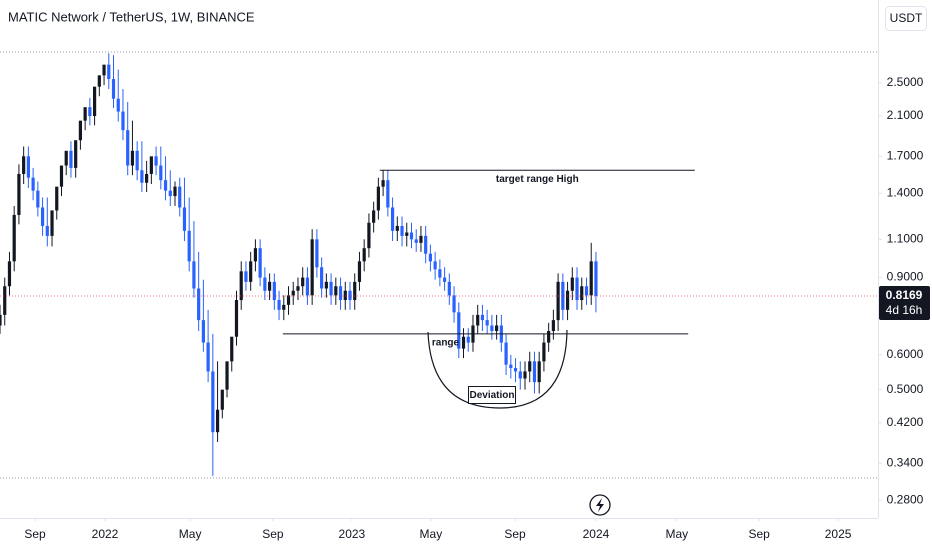 The image size is (932, 550). Describe the element at coordinates (905, 193) in the screenshot. I see `y-tick-label: 1.4000` at that location.